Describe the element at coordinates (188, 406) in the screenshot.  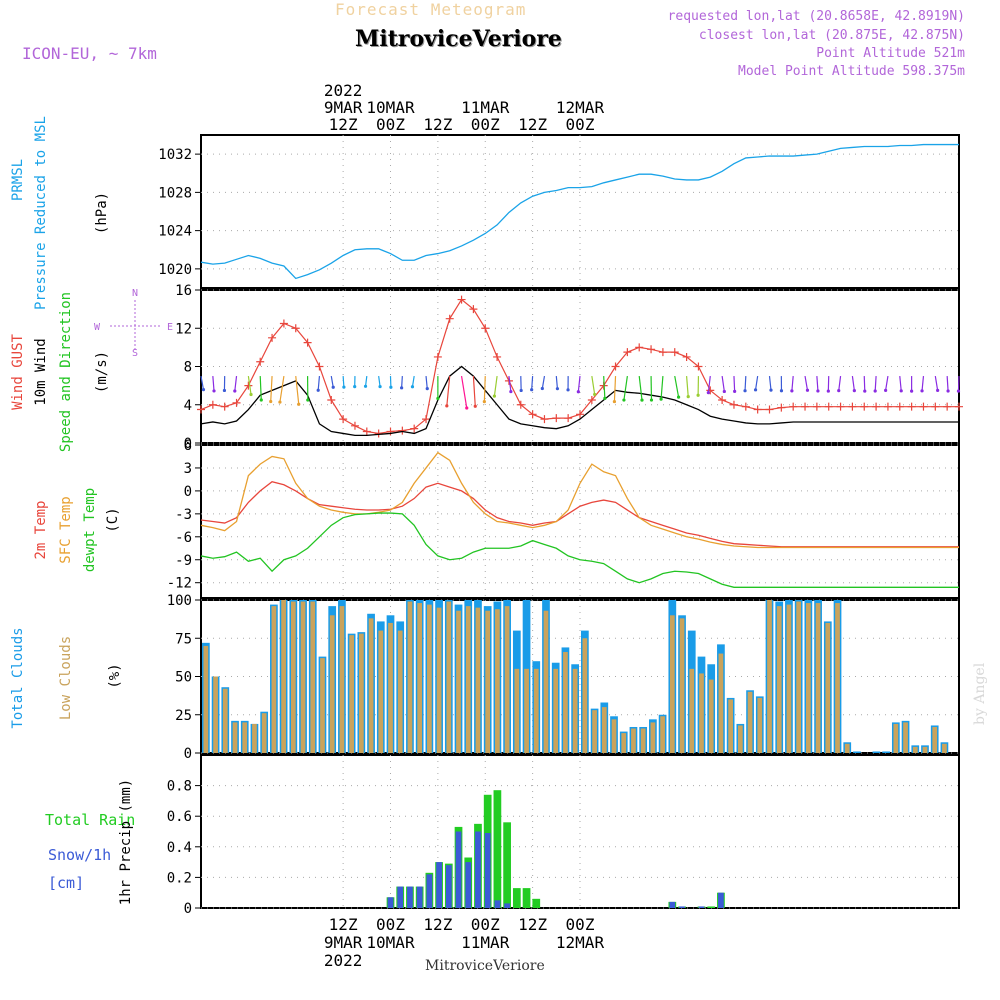
I see `y-tick-label: 4` at that location.